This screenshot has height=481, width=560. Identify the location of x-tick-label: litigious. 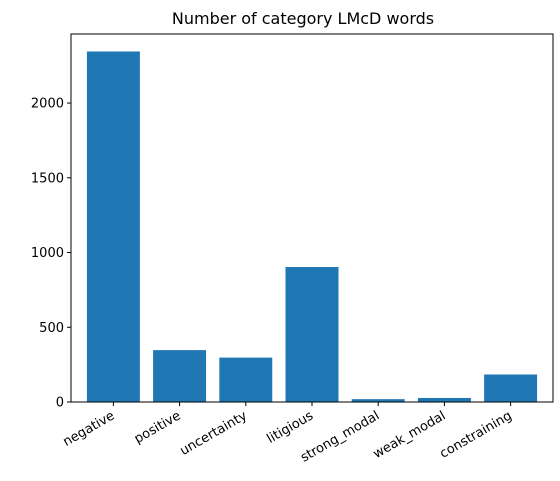
(291, 427).